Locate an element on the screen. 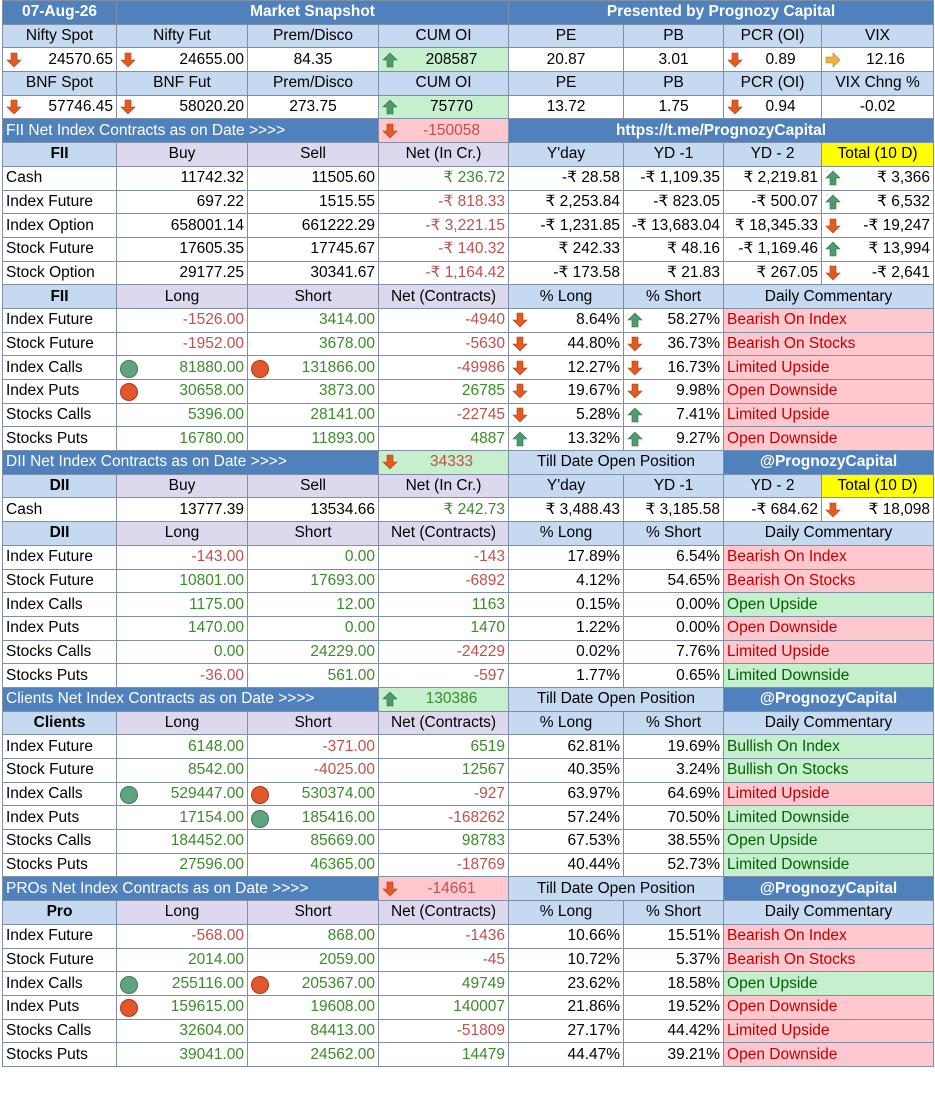 This screenshot has width=935, height=1093. bnf-pb-text: 1.75 is located at coordinates (673, 107).